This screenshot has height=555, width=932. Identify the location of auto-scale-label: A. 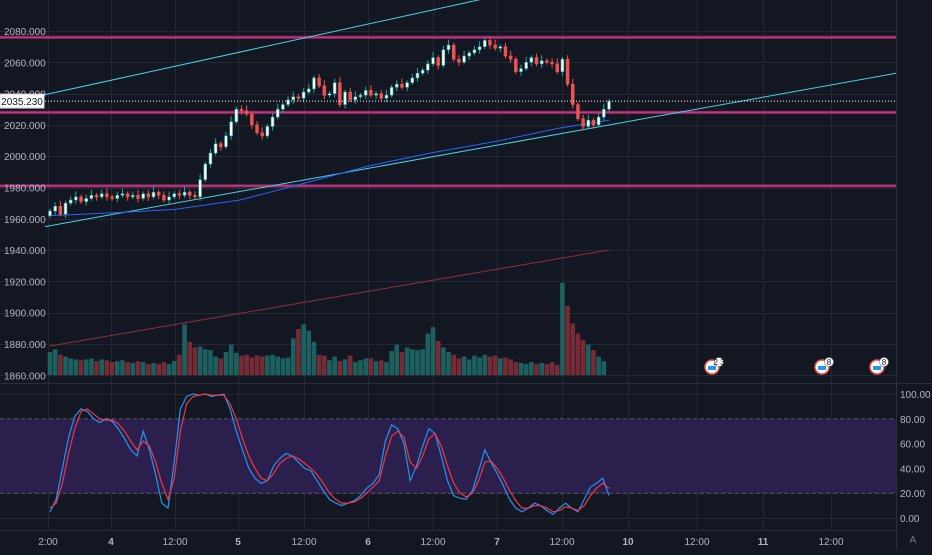
(913, 540).